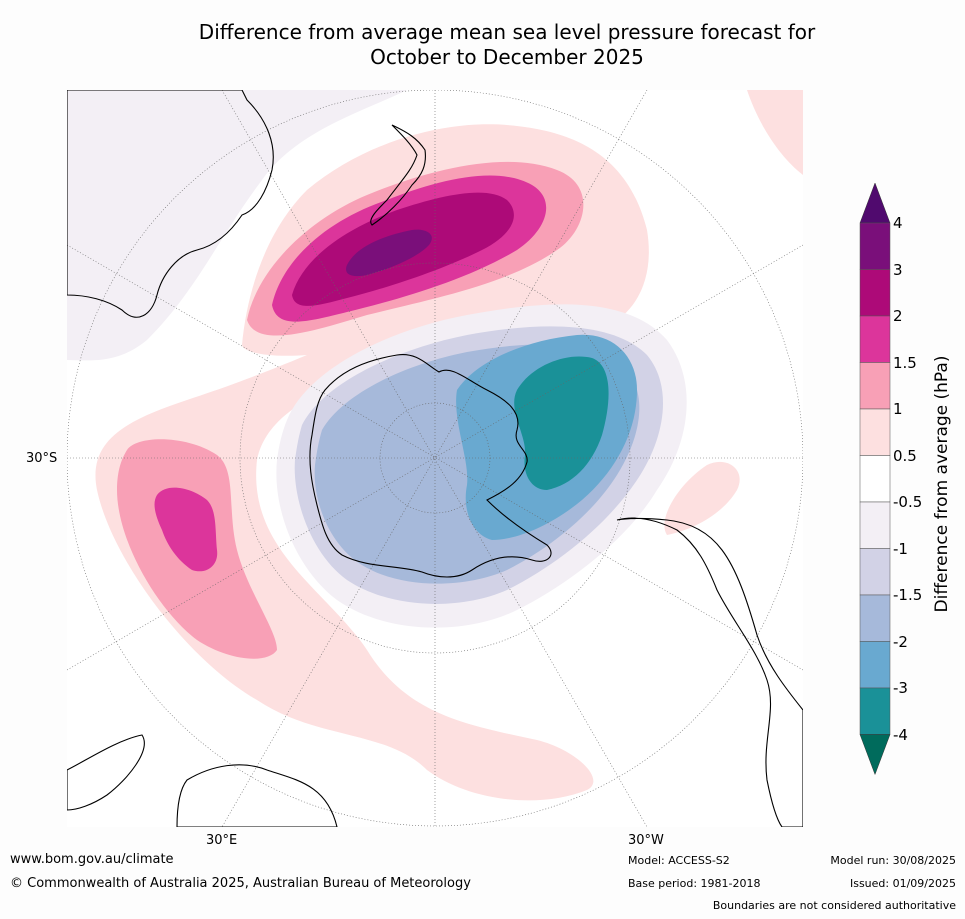  What do you see at coordinates (92, 859) in the screenshot?
I see `footer-url: www.bom.gov.au/climate` at bounding box center [92, 859].